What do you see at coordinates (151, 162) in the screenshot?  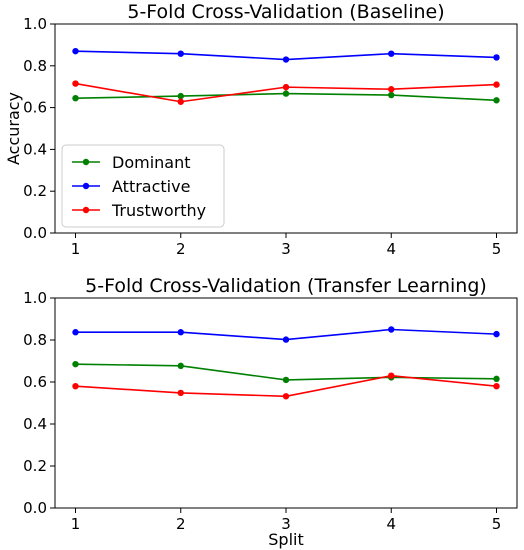 I see `legend-label: Dominant` at bounding box center [151, 162].